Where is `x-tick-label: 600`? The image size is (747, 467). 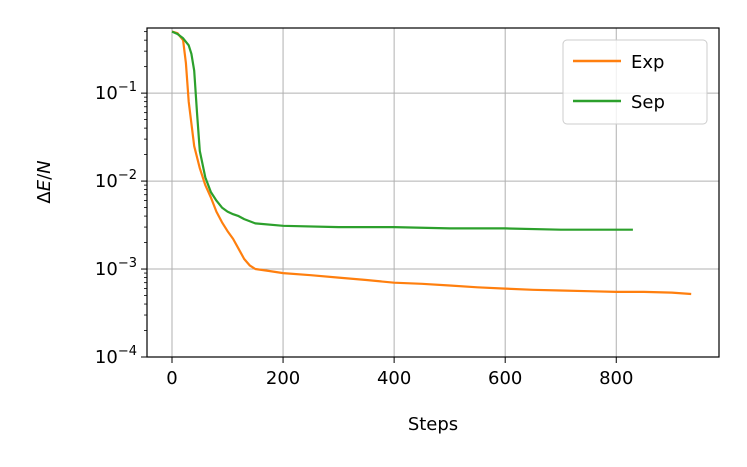
x-tick-label: 600 is located at coordinates (505, 378).